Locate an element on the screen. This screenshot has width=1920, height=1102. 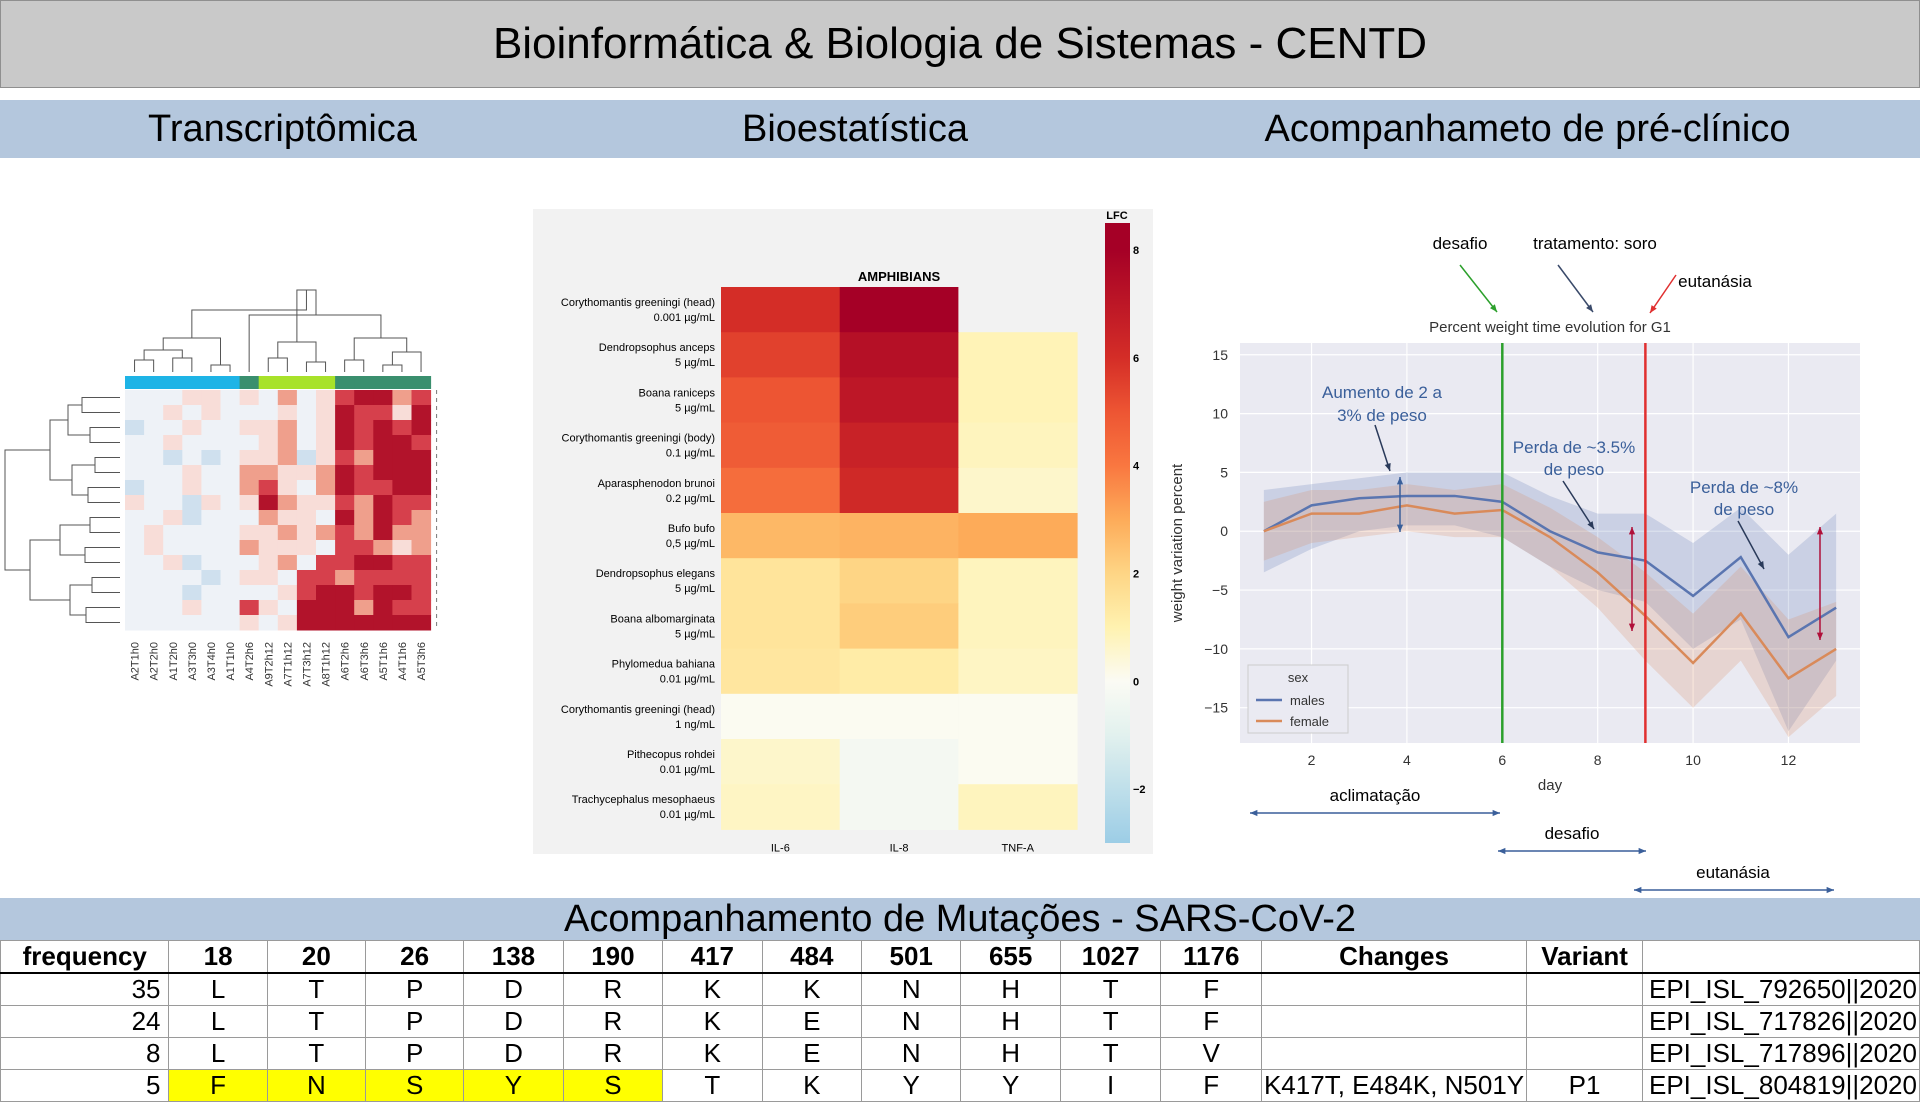
row-label: Corythomantis greeningi (body) is located at coordinates (638, 439).